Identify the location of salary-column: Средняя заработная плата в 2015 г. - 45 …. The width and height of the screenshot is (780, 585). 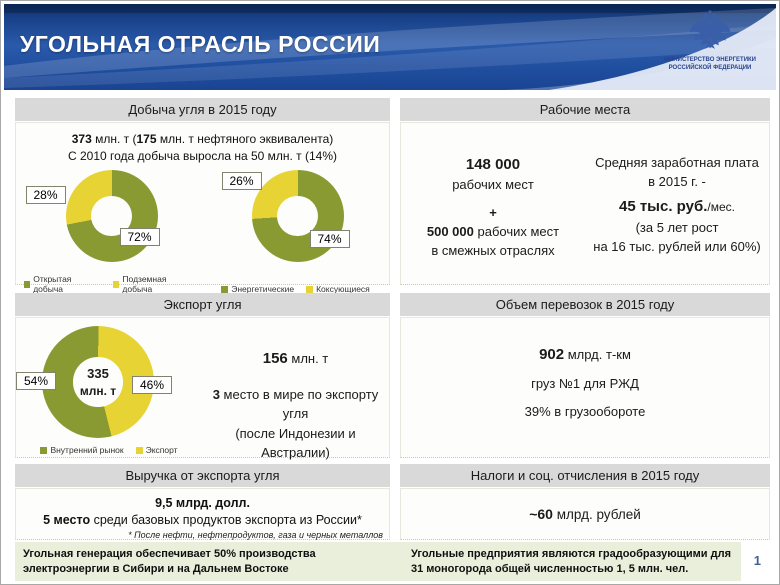
(677, 207).